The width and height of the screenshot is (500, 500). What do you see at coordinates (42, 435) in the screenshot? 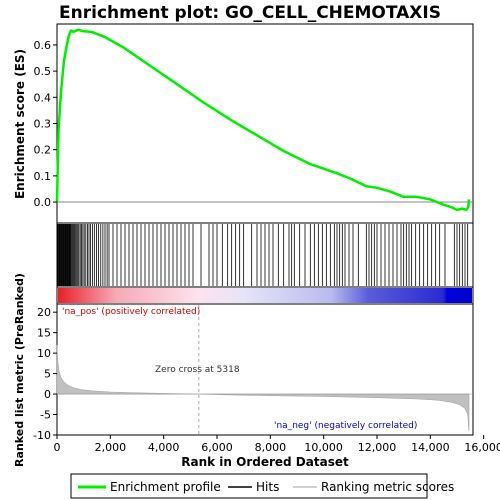
I see `metric-y-tick-label: -10` at bounding box center [42, 435].